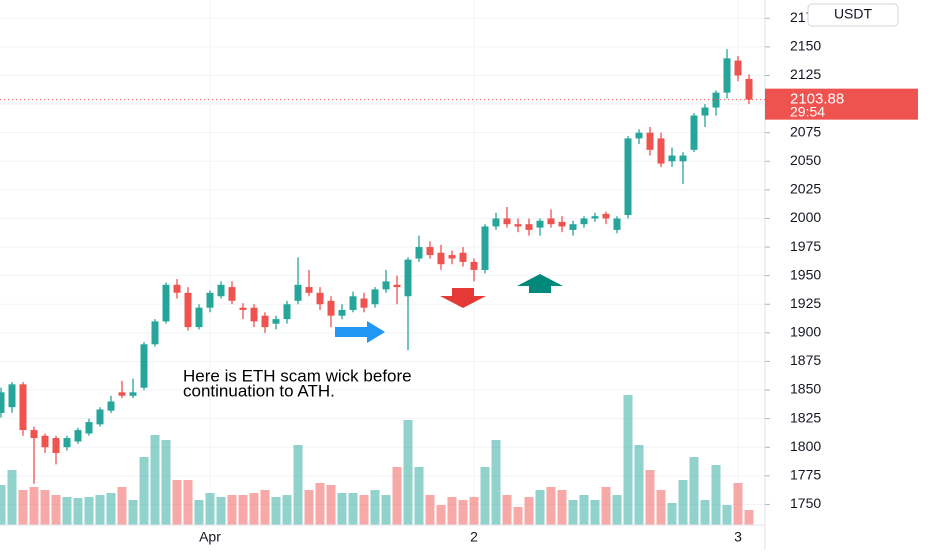 Image resolution: width=932 pixels, height=555 pixels. What do you see at coordinates (805, 446) in the screenshot?
I see `y-tick-label: 1800` at bounding box center [805, 446].